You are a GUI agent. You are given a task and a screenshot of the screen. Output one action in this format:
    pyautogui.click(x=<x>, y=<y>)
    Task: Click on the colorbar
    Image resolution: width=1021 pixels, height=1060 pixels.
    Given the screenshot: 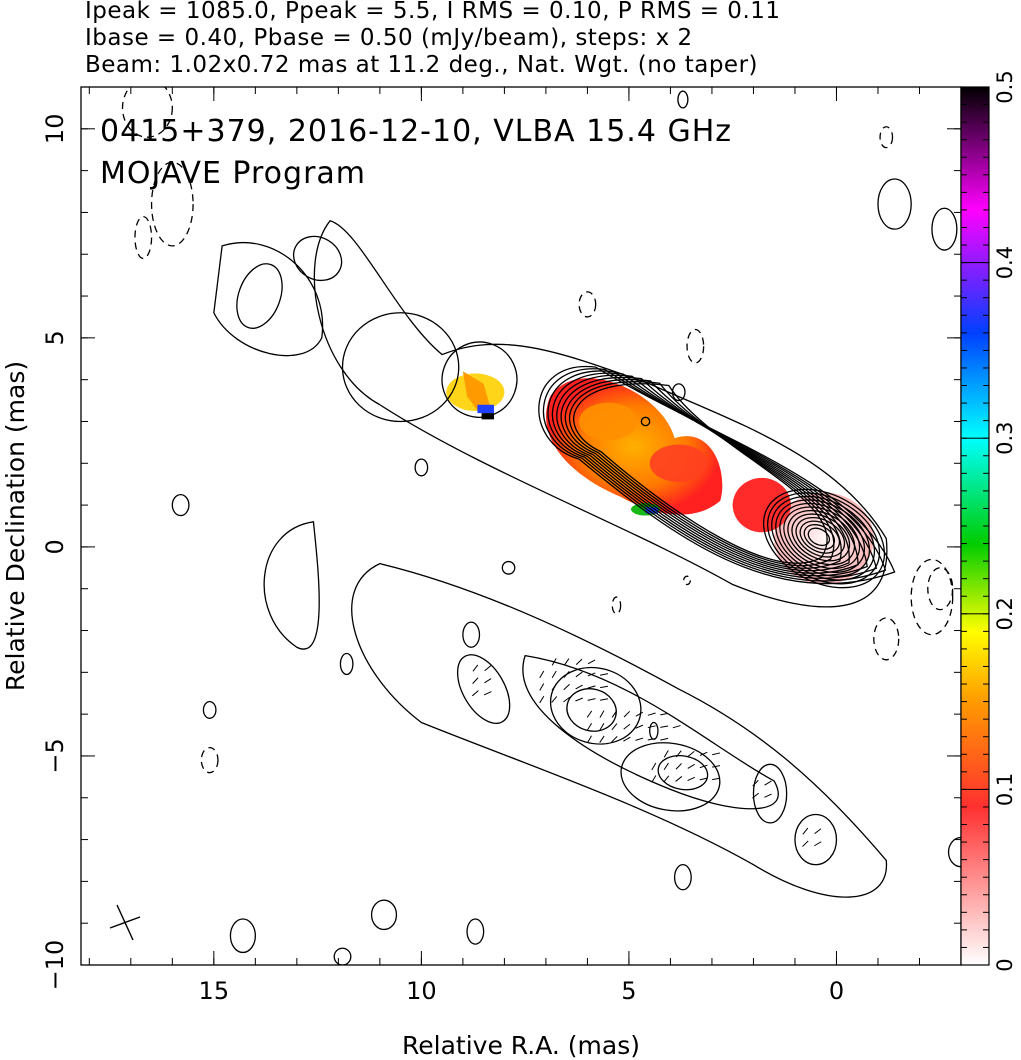 What is the action you would take?
    pyautogui.click(x=975, y=526)
    